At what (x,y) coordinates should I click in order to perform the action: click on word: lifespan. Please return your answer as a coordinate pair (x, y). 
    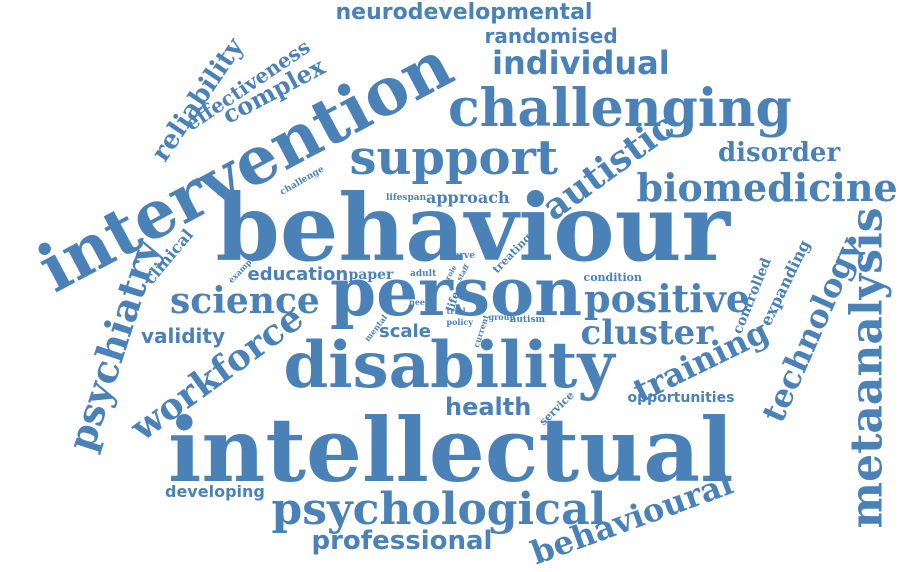
    Looking at the image, I should click on (406, 197).